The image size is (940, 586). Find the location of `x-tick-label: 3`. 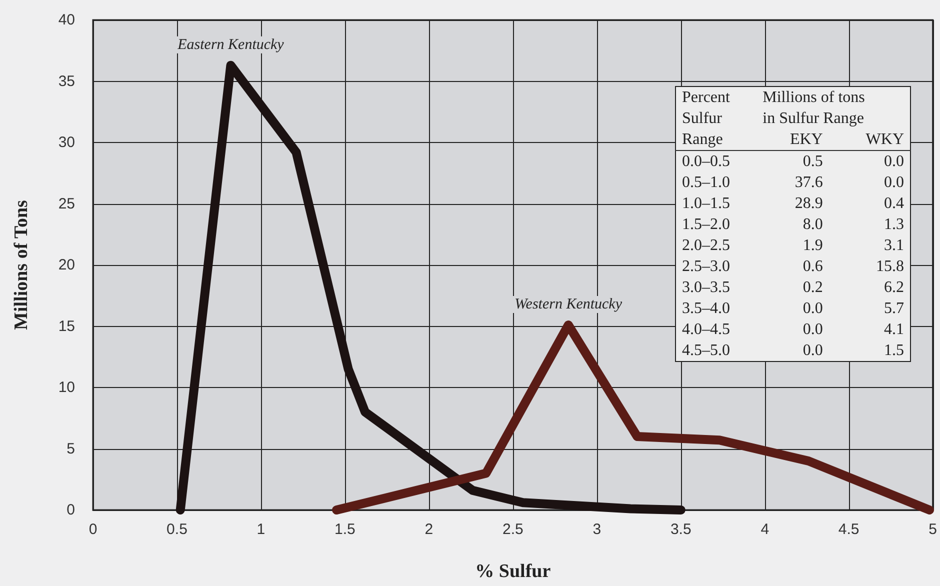

x-tick-label: 3 is located at coordinates (597, 529).